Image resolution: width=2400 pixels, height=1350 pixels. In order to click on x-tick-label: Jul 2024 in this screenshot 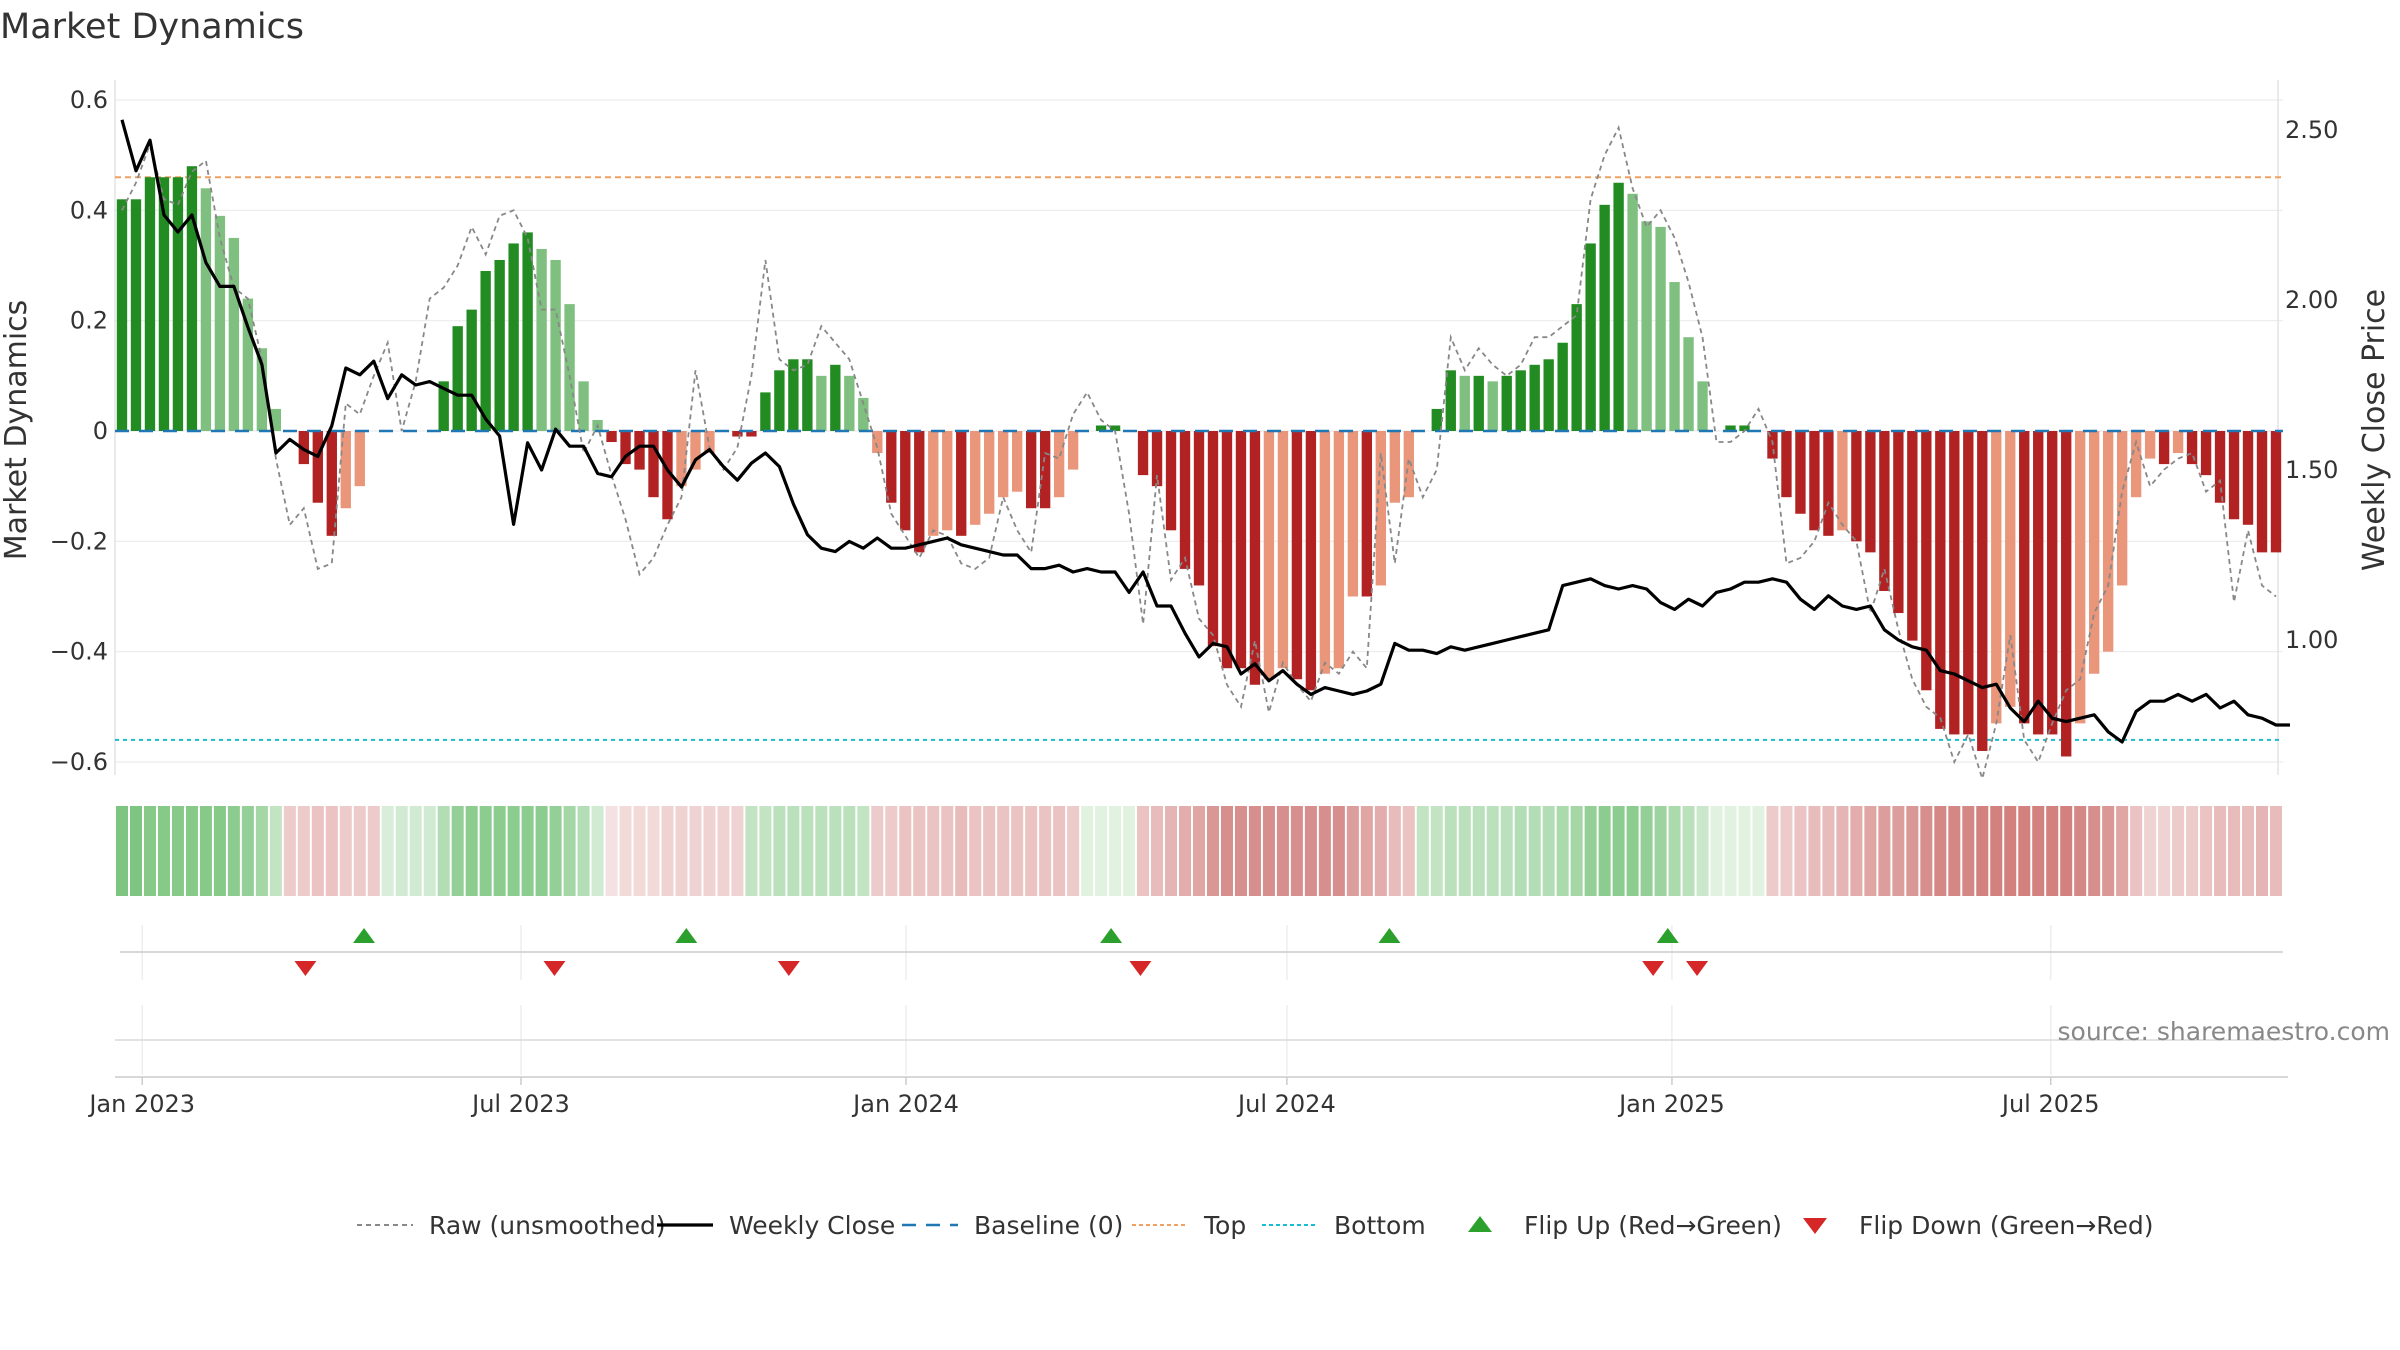, I will do `click(1286, 1104)`.